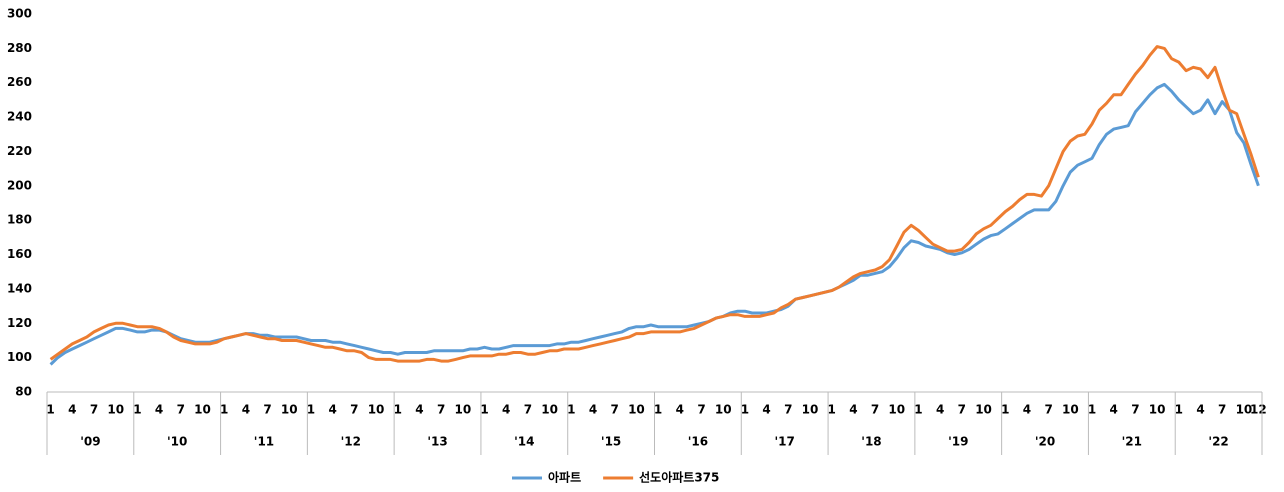  Describe the element at coordinates (1132, 442) in the screenshot. I see `x-group-label: '21` at that location.